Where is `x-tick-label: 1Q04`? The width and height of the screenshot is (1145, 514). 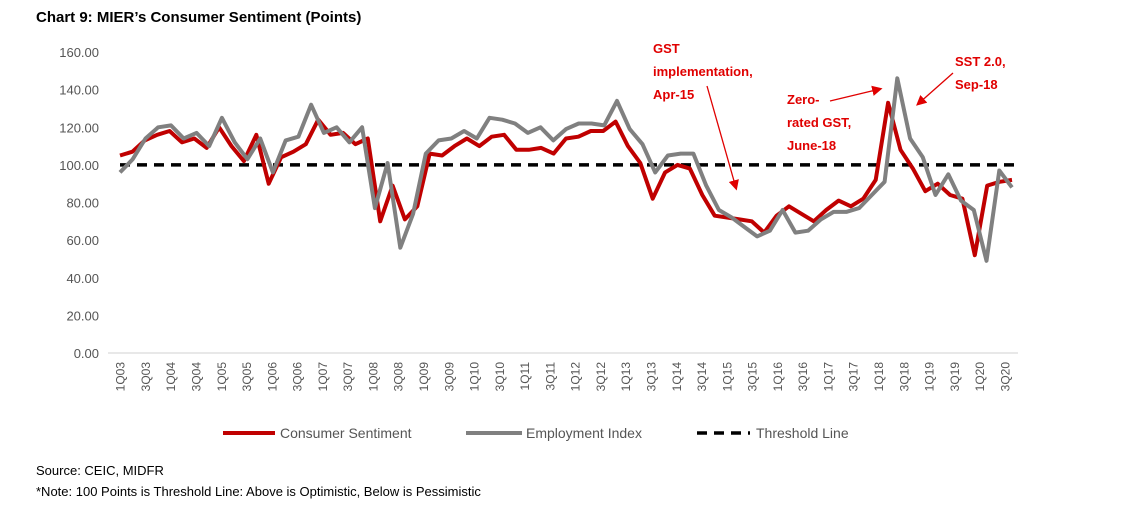
x-tick-label: 1Q04 is located at coordinates (171, 377).